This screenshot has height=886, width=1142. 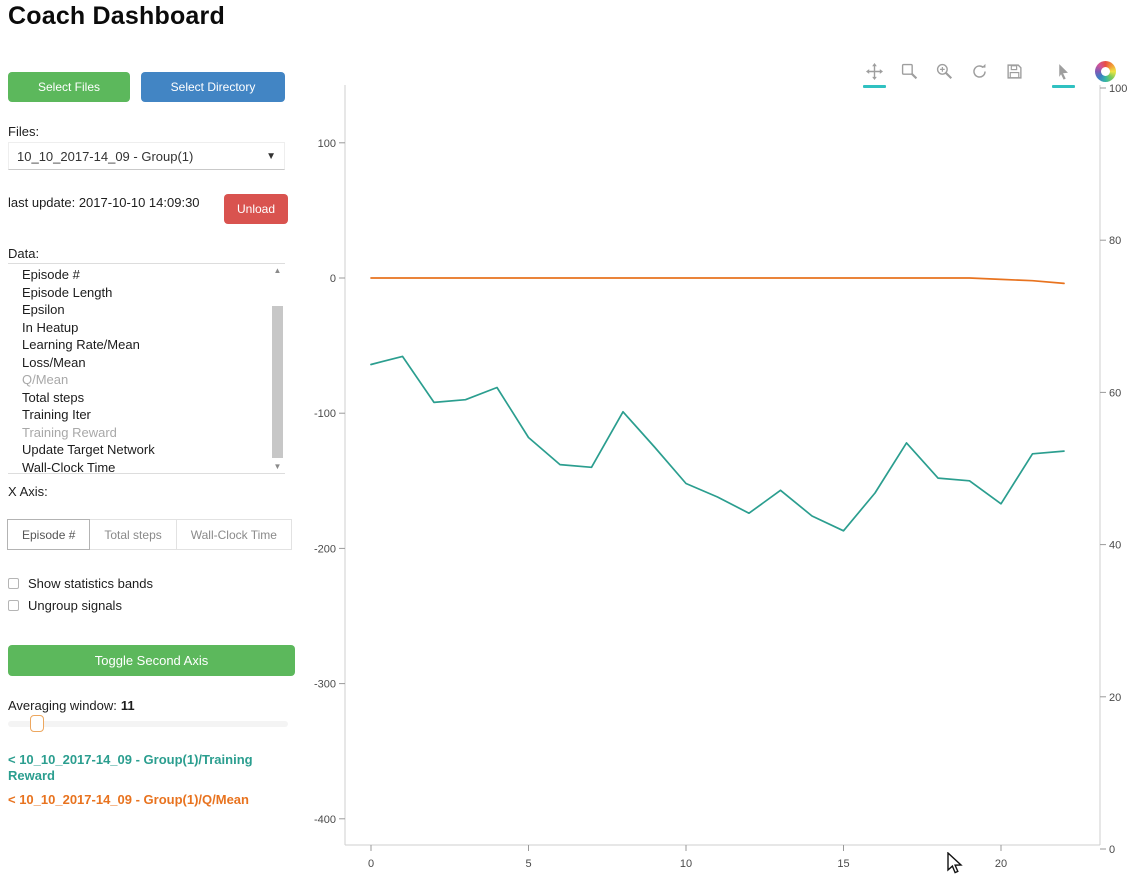 I want to click on checkbox-label: Ungroup signals, so click(x=75, y=605).